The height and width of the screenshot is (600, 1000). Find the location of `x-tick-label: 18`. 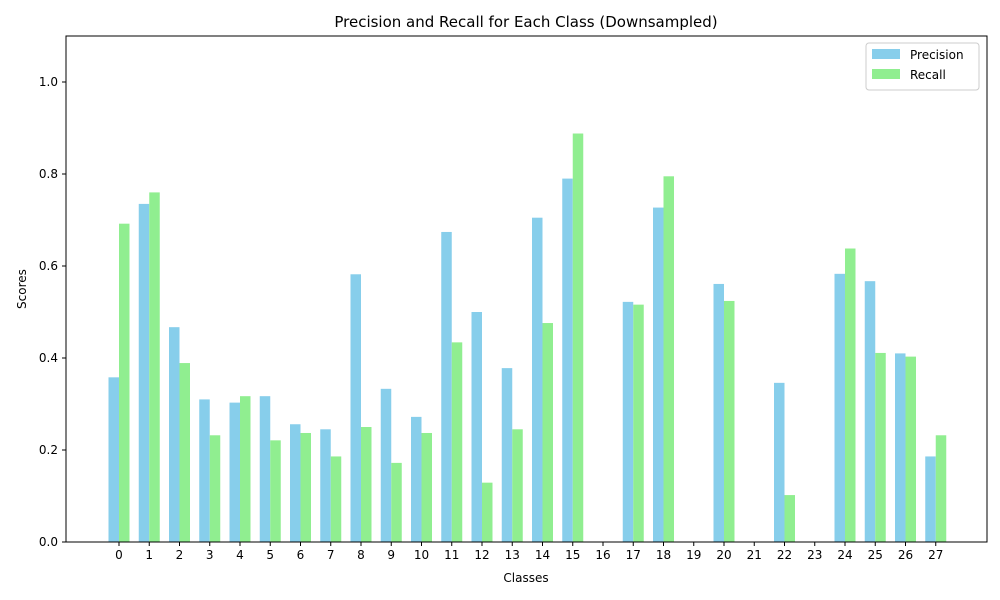

x-tick-label: 18 is located at coordinates (663, 555).